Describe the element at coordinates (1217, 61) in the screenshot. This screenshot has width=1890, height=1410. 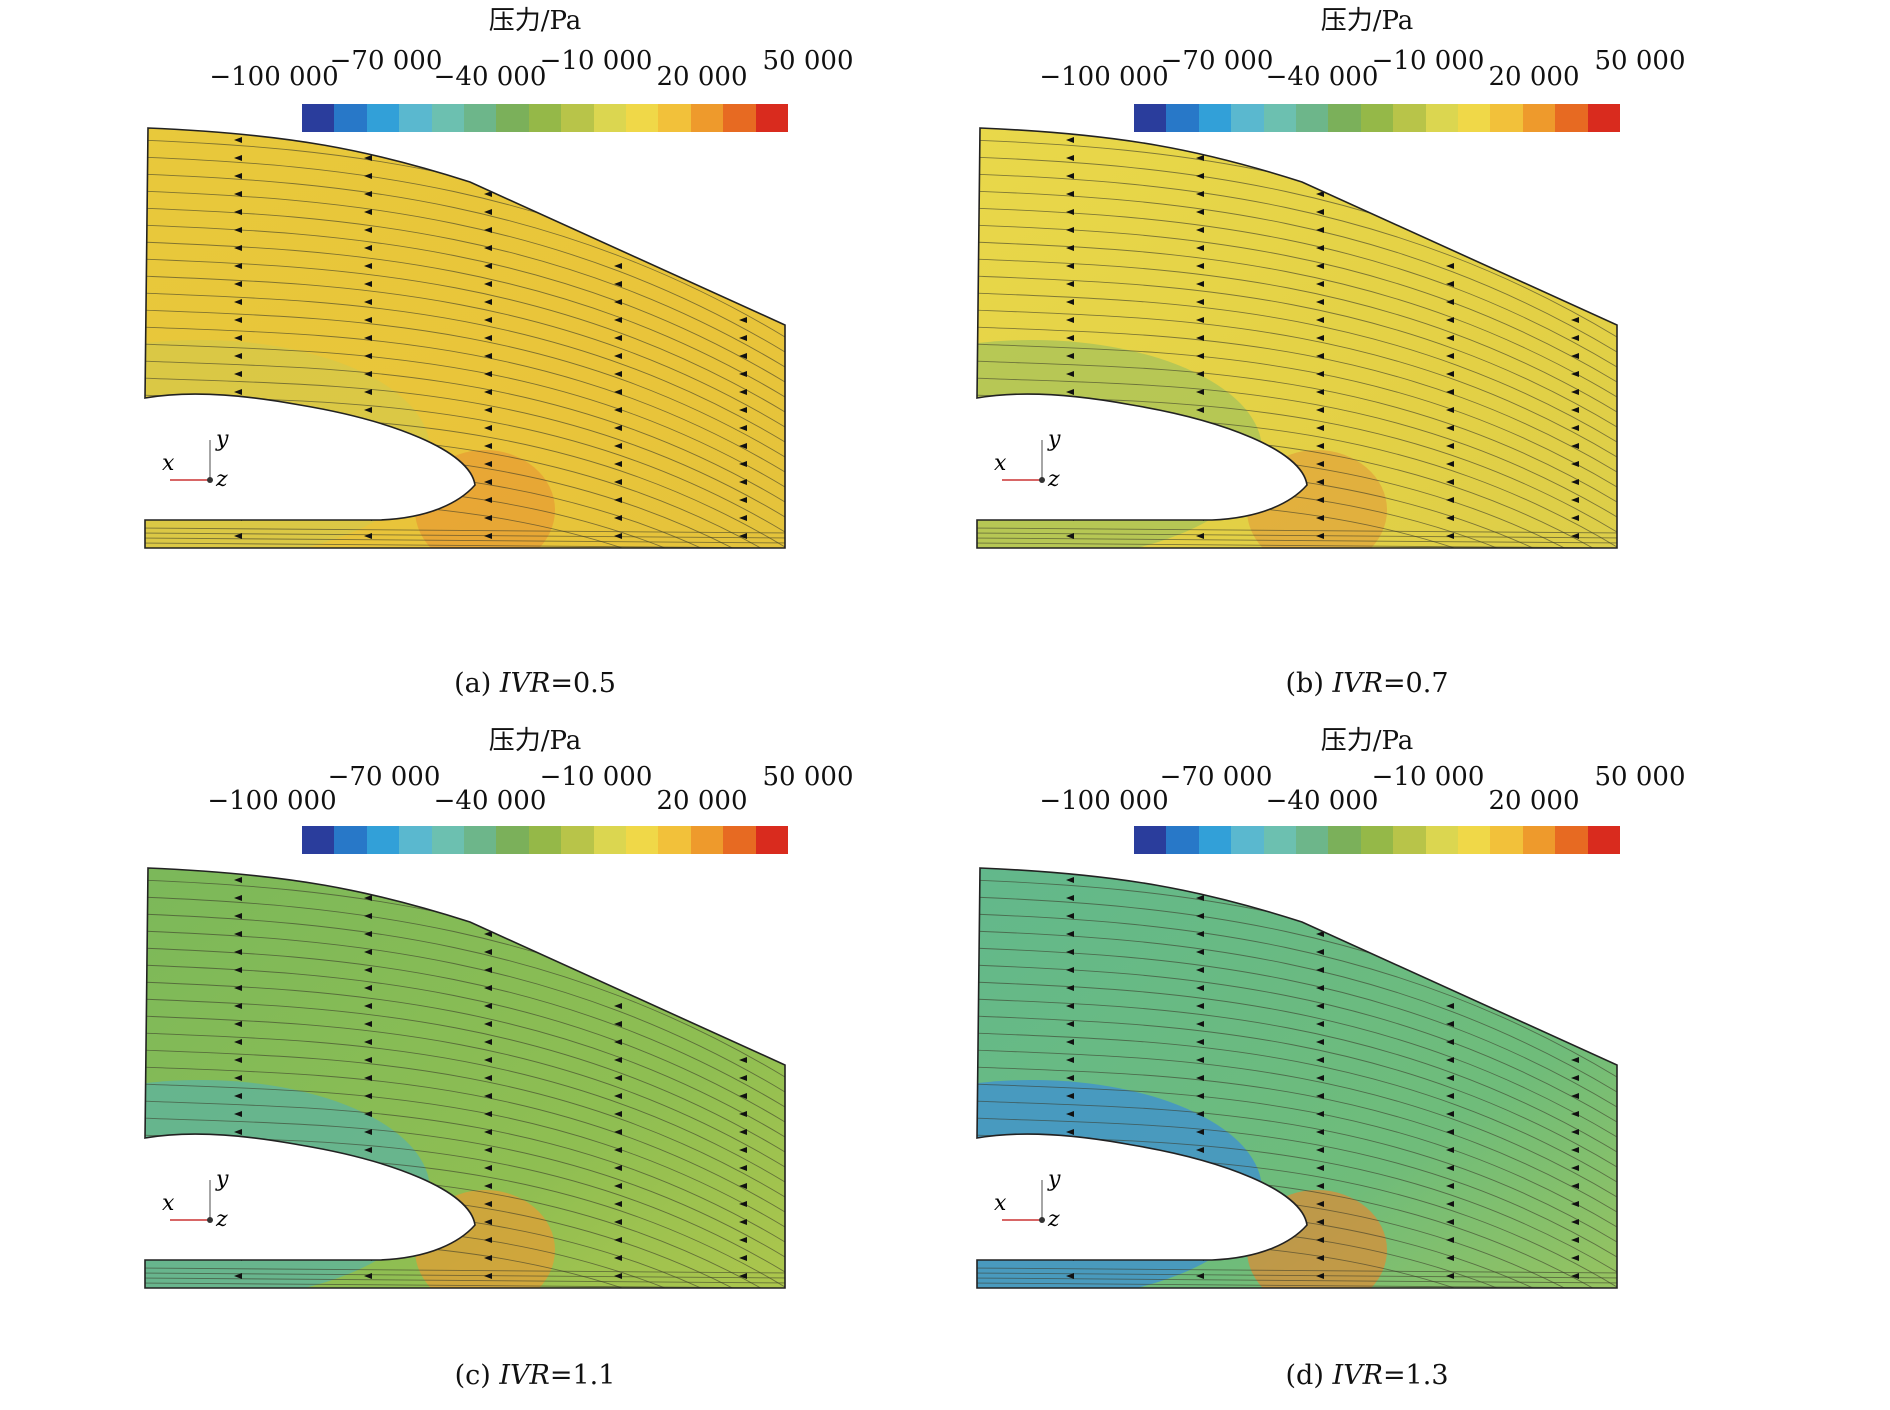
I see `colorbar-tick: −70 000` at that location.